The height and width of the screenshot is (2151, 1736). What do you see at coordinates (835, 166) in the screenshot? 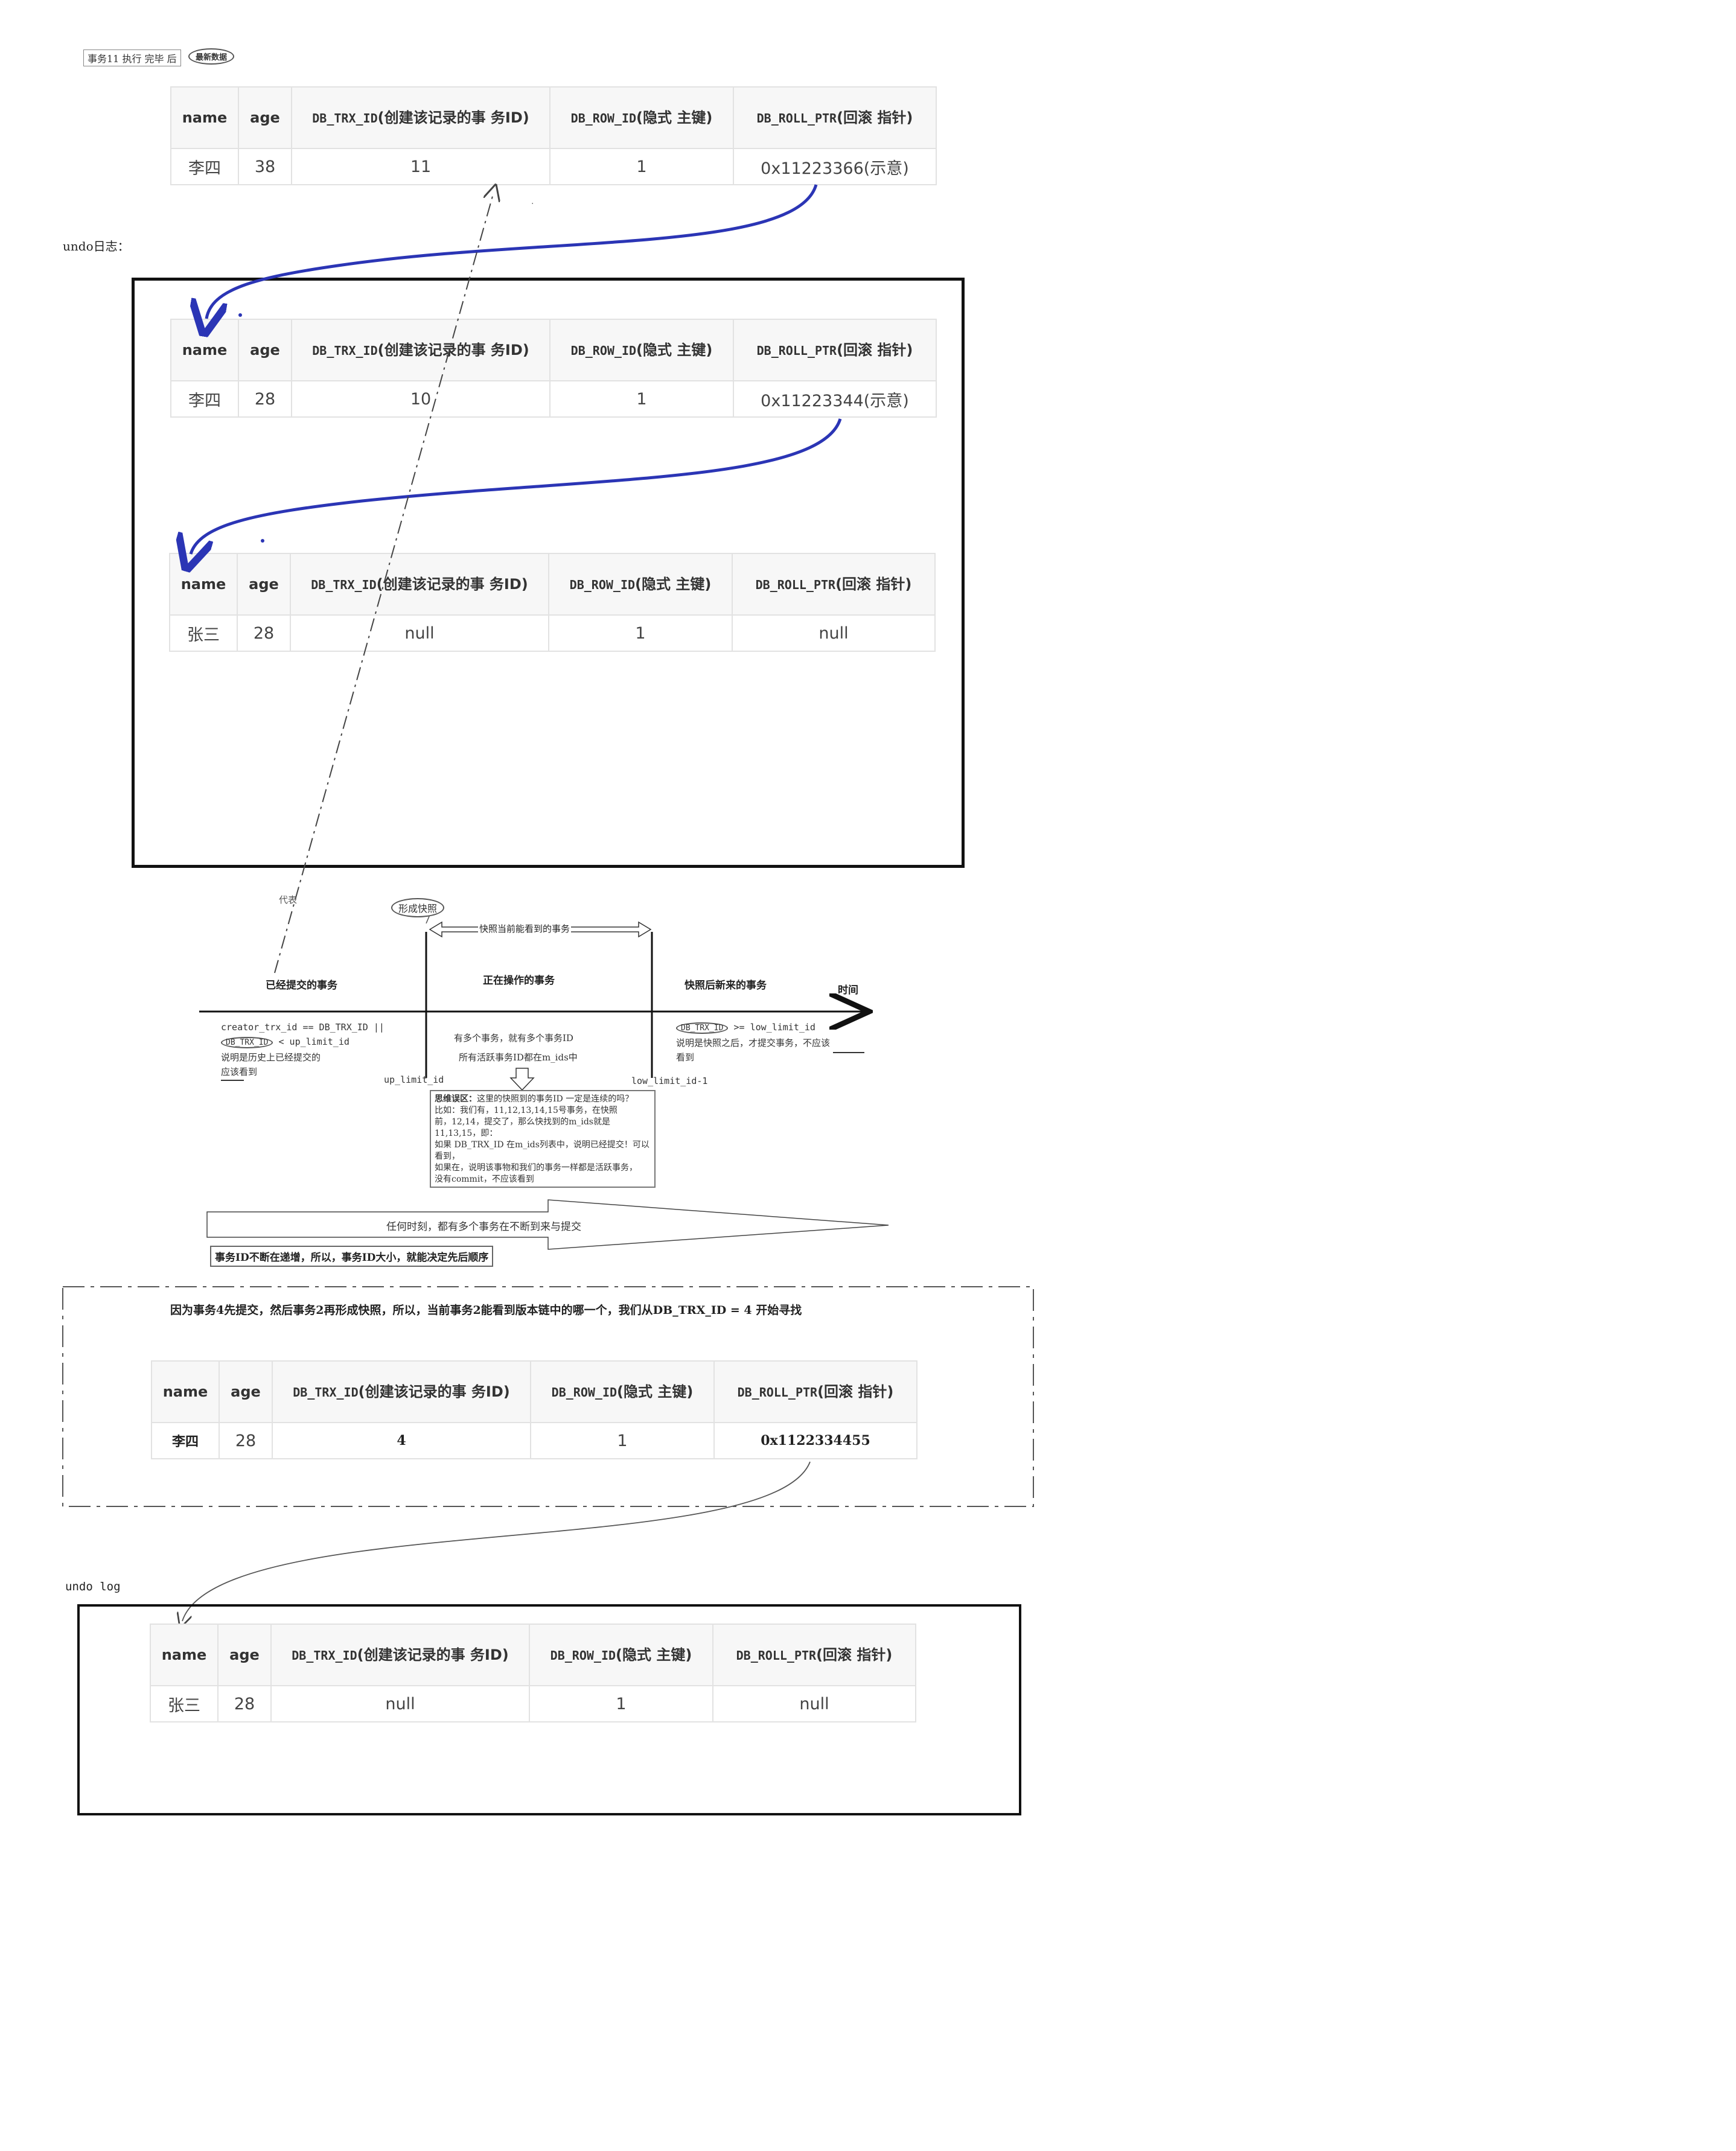
I see `cell-roll: 0x11223366(示意)` at bounding box center [835, 166].